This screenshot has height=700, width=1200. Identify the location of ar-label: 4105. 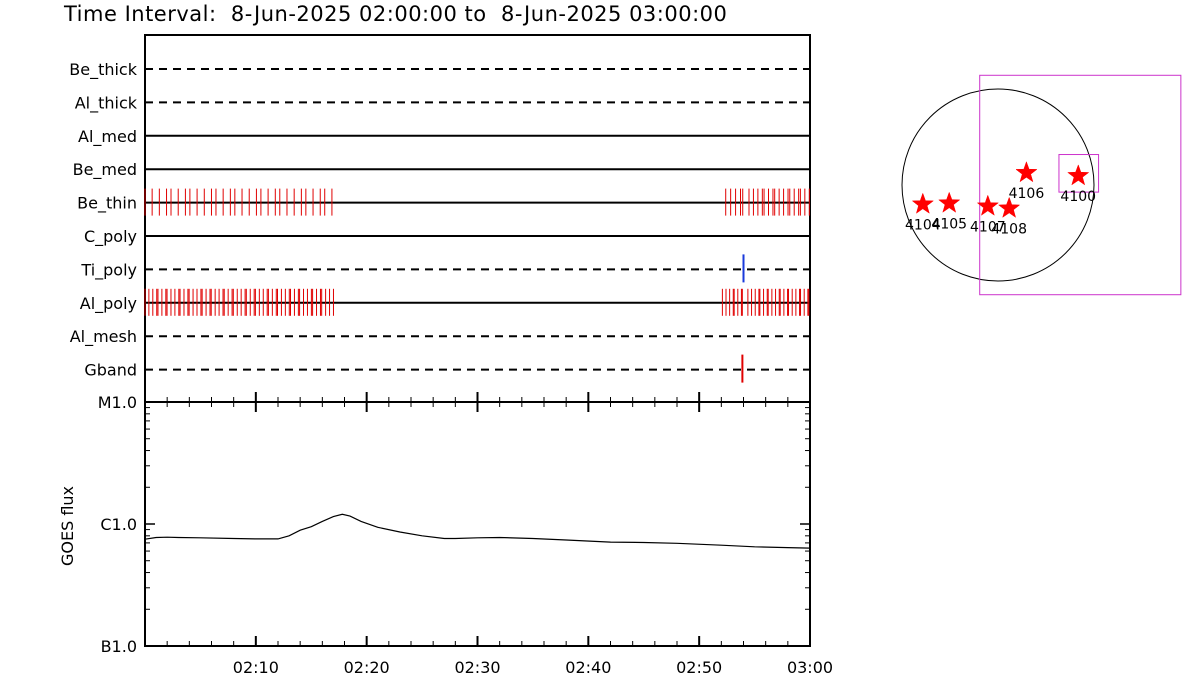
(949, 224).